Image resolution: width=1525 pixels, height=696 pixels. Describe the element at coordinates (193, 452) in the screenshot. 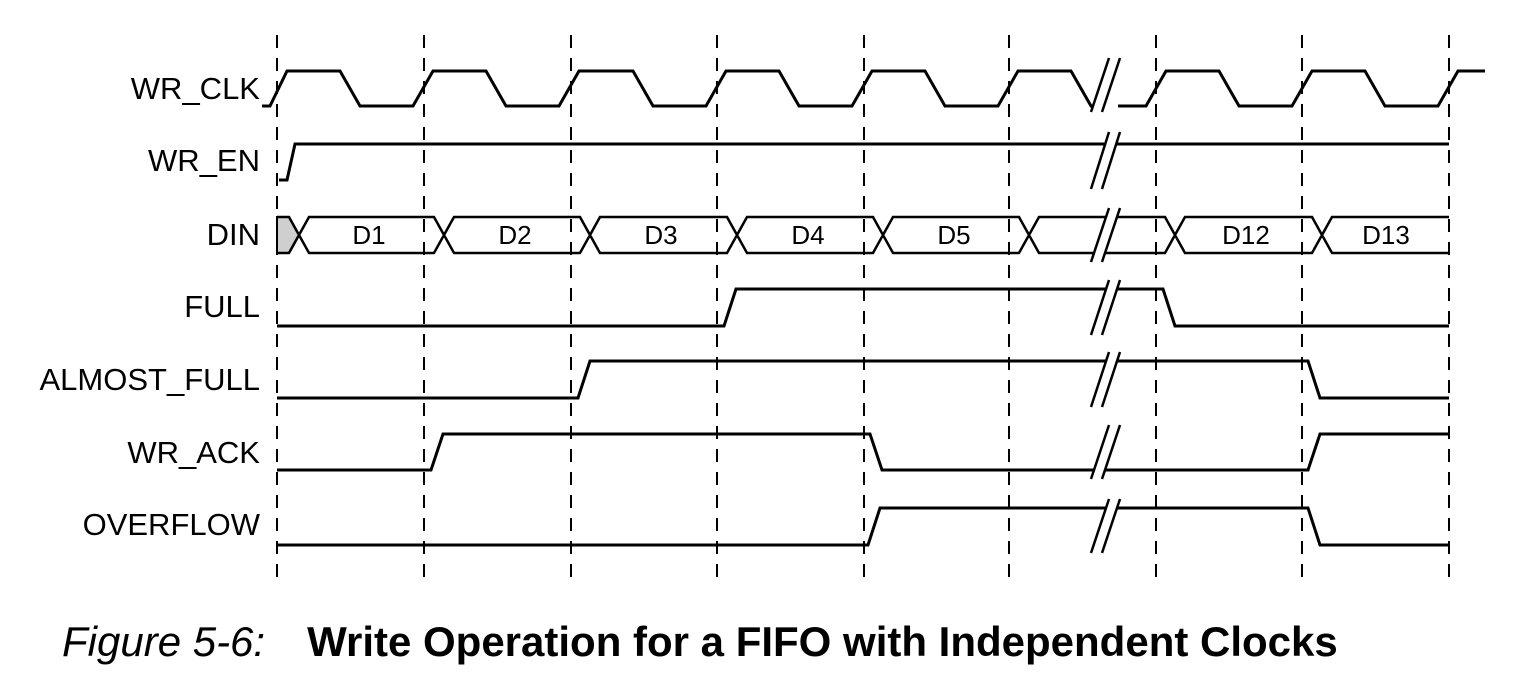

I see `signal-label-wr-ack: WR_ACK` at that location.